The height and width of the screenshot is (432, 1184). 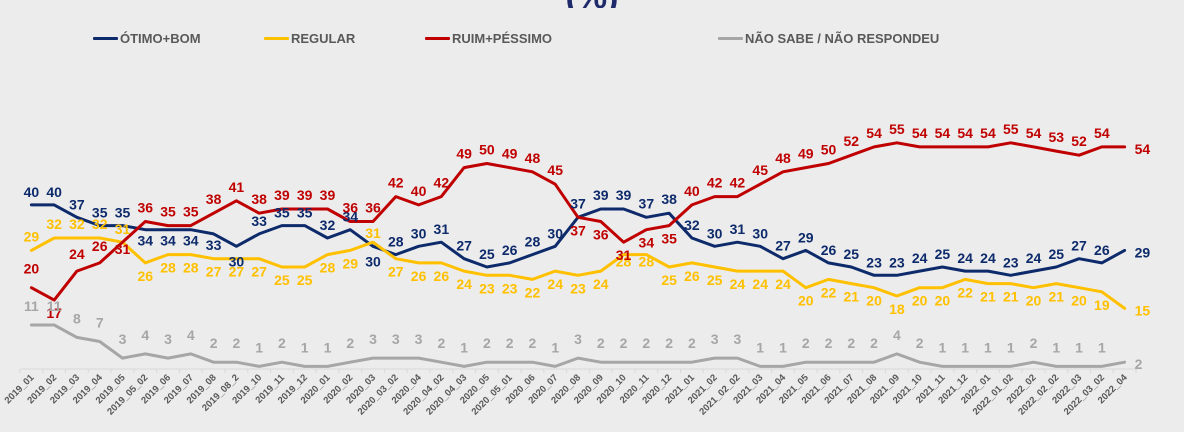 What do you see at coordinates (533, 158) in the screenshot?
I see `data-label-ruim-pessimo: 48` at bounding box center [533, 158].